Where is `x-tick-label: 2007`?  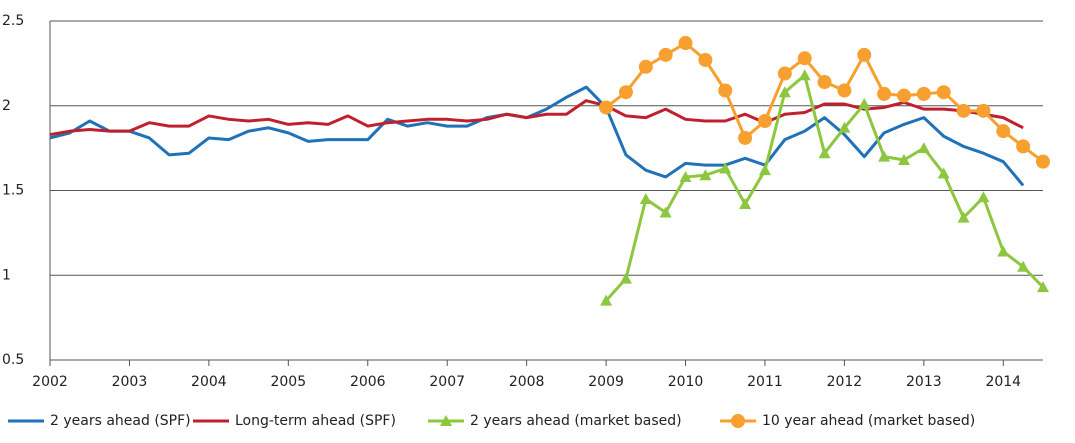
x-tick-label: 2007 is located at coordinates (447, 382).